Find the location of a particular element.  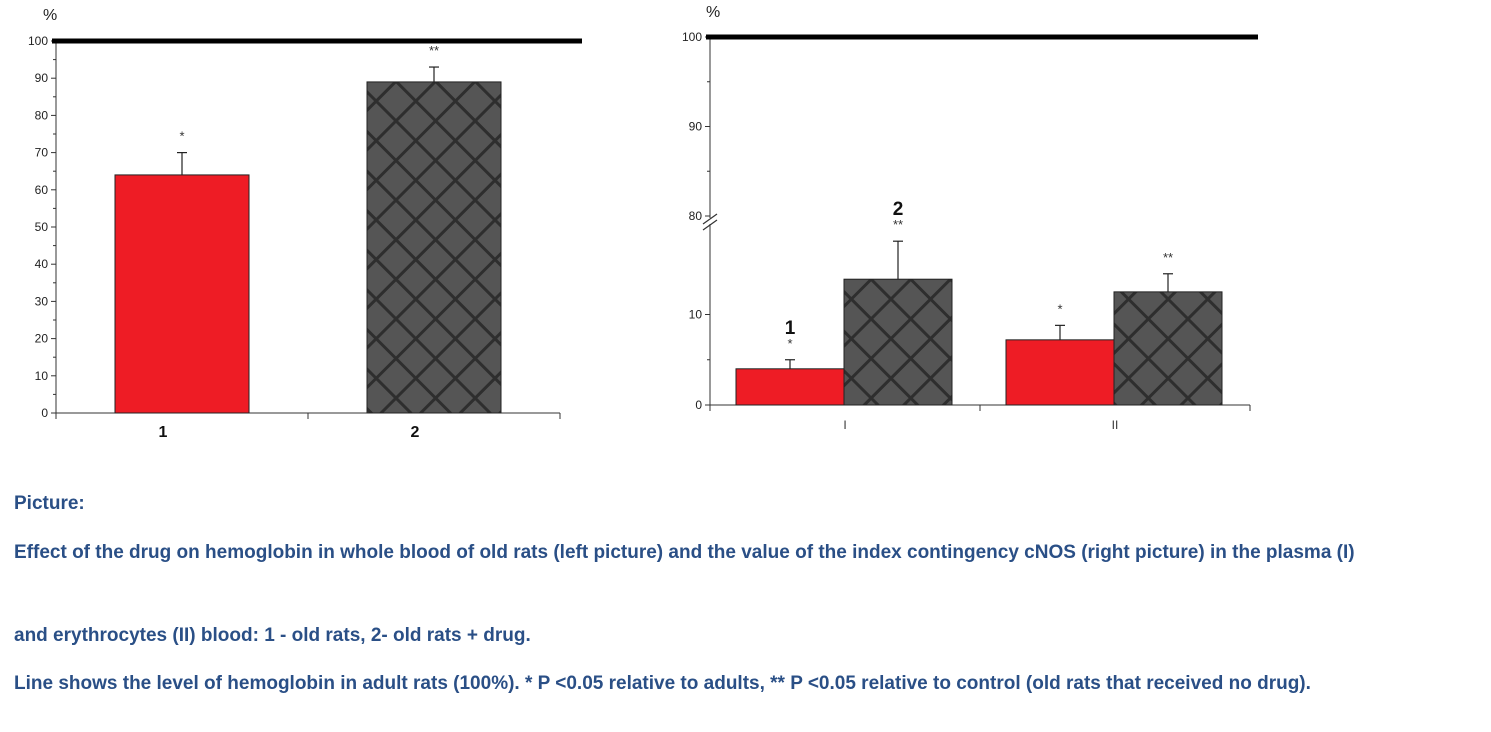

y-tick-label: 60 is located at coordinates (42, 190).